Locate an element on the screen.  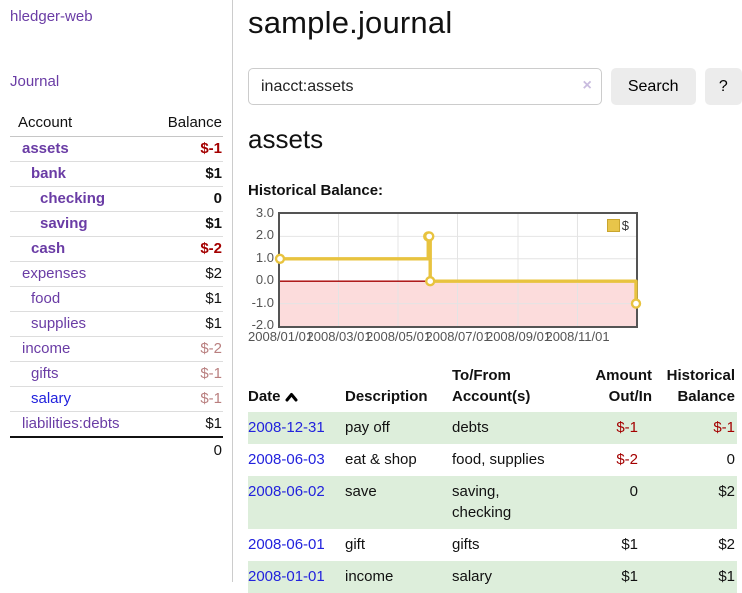
transaction-accounts: salary is located at coordinates (472, 576).